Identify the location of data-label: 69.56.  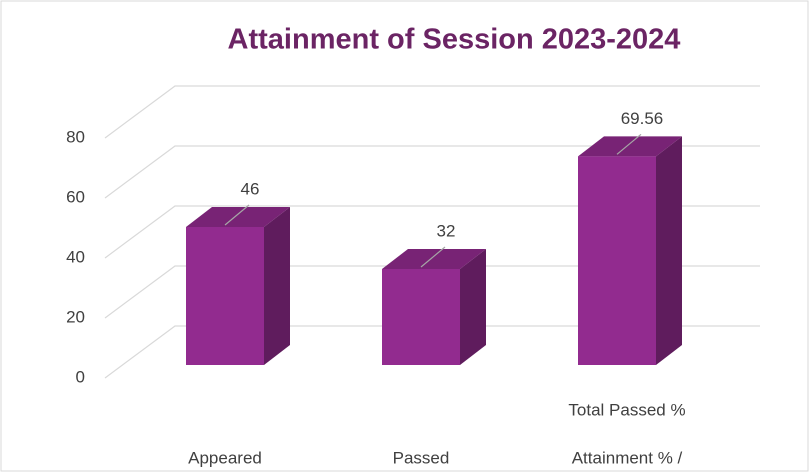
(642, 118).